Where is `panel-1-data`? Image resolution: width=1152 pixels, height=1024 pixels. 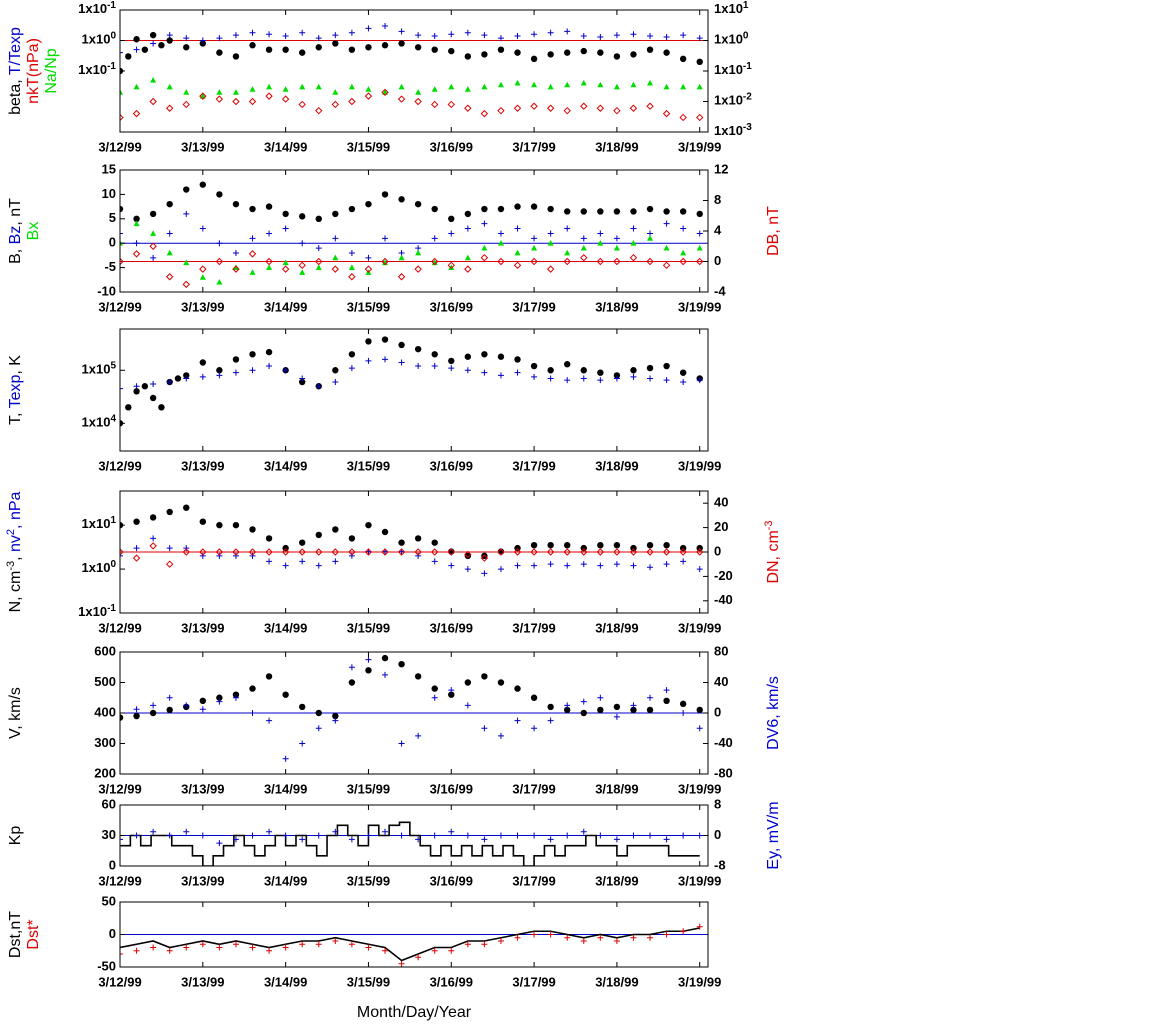 panel-1-data is located at coordinates (412, 72).